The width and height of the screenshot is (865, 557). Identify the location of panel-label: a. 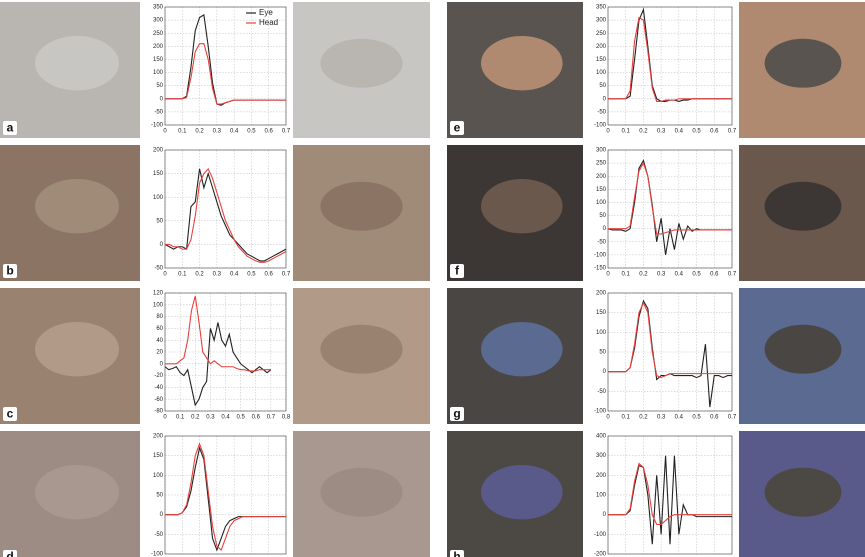
(10, 128).